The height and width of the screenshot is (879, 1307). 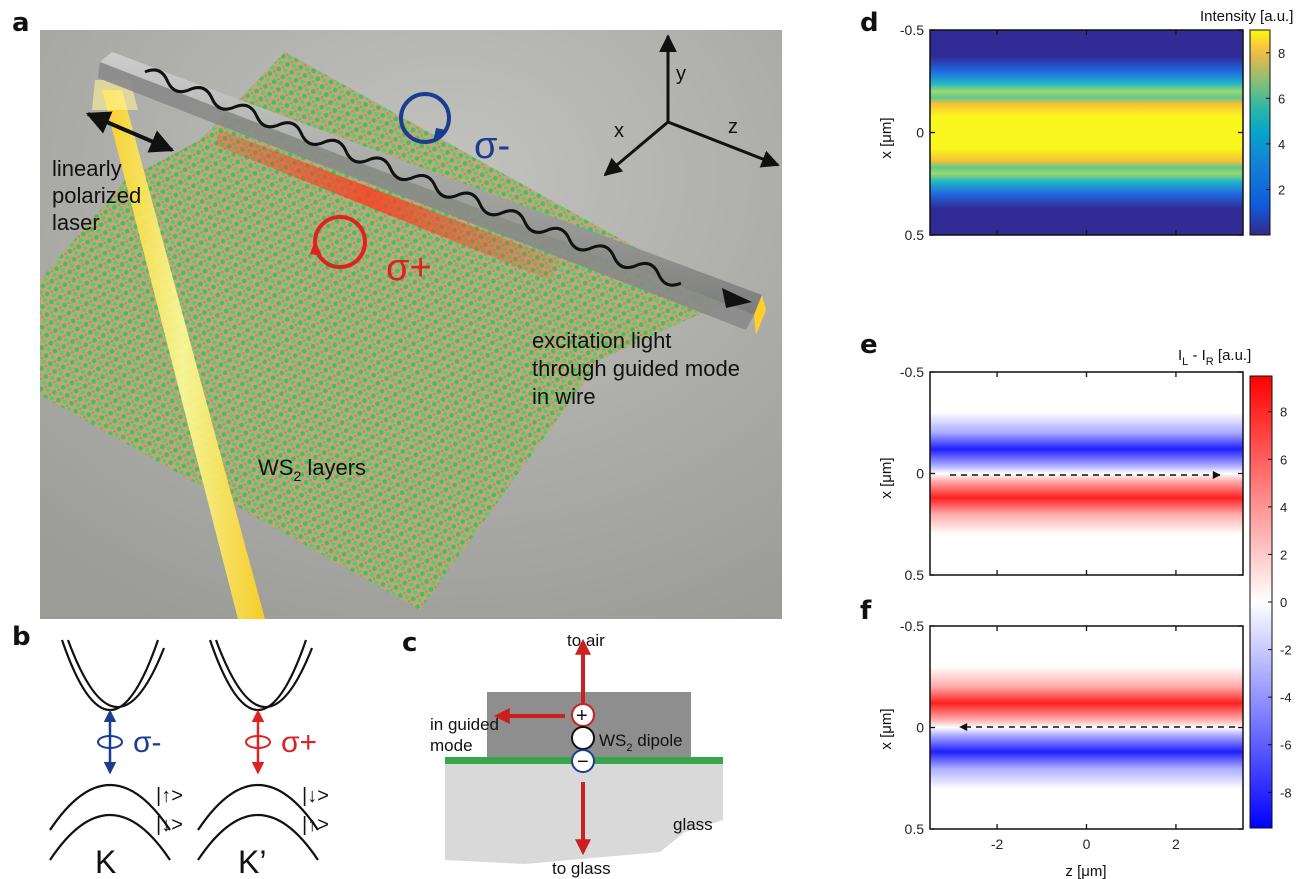 I want to click on b-sigma-plus: σ+, so click(x=299, y=742).